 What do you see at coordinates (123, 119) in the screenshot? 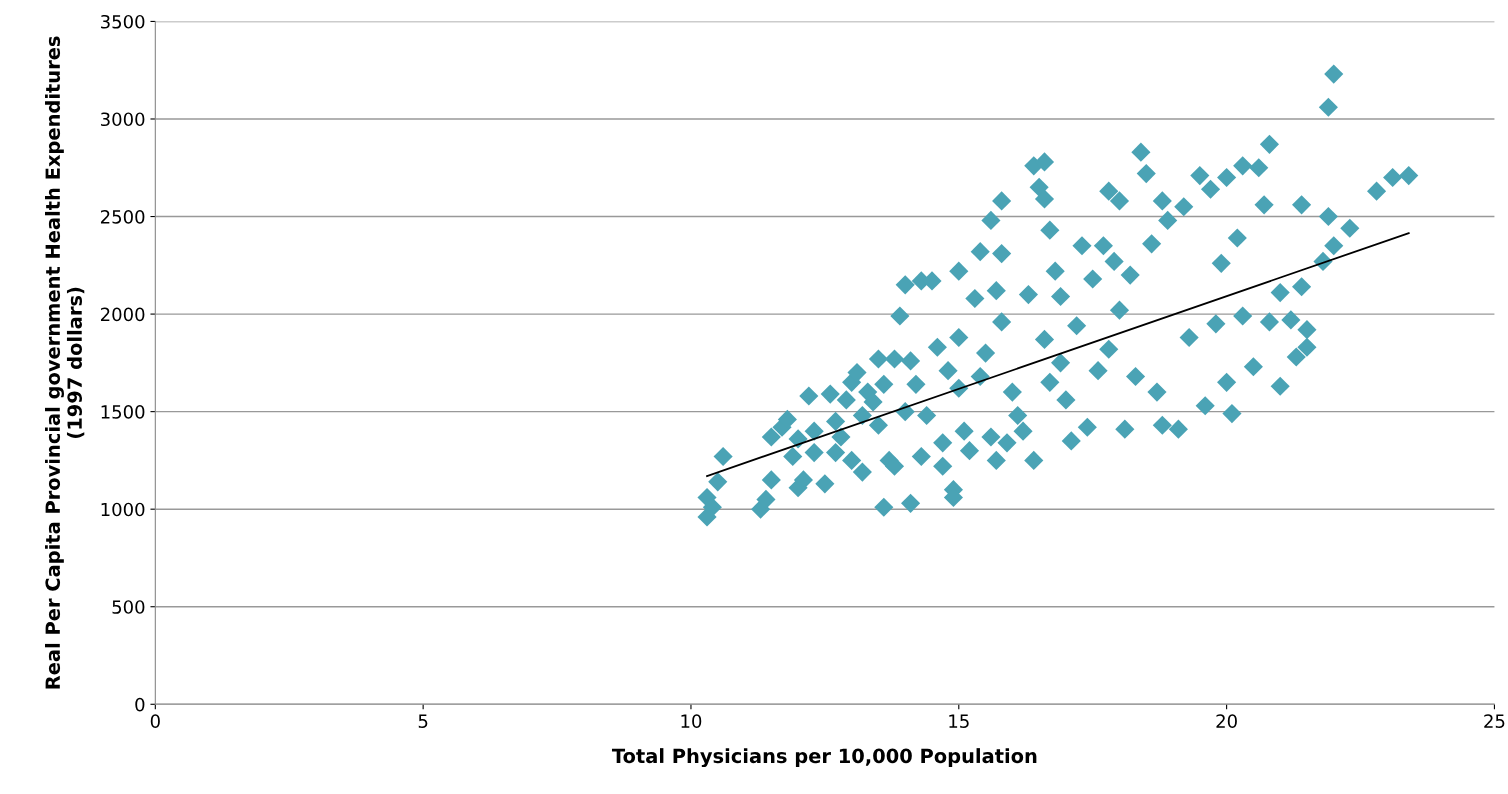
I see `y-tick-label: 3000` at bounding box center [123, 119].